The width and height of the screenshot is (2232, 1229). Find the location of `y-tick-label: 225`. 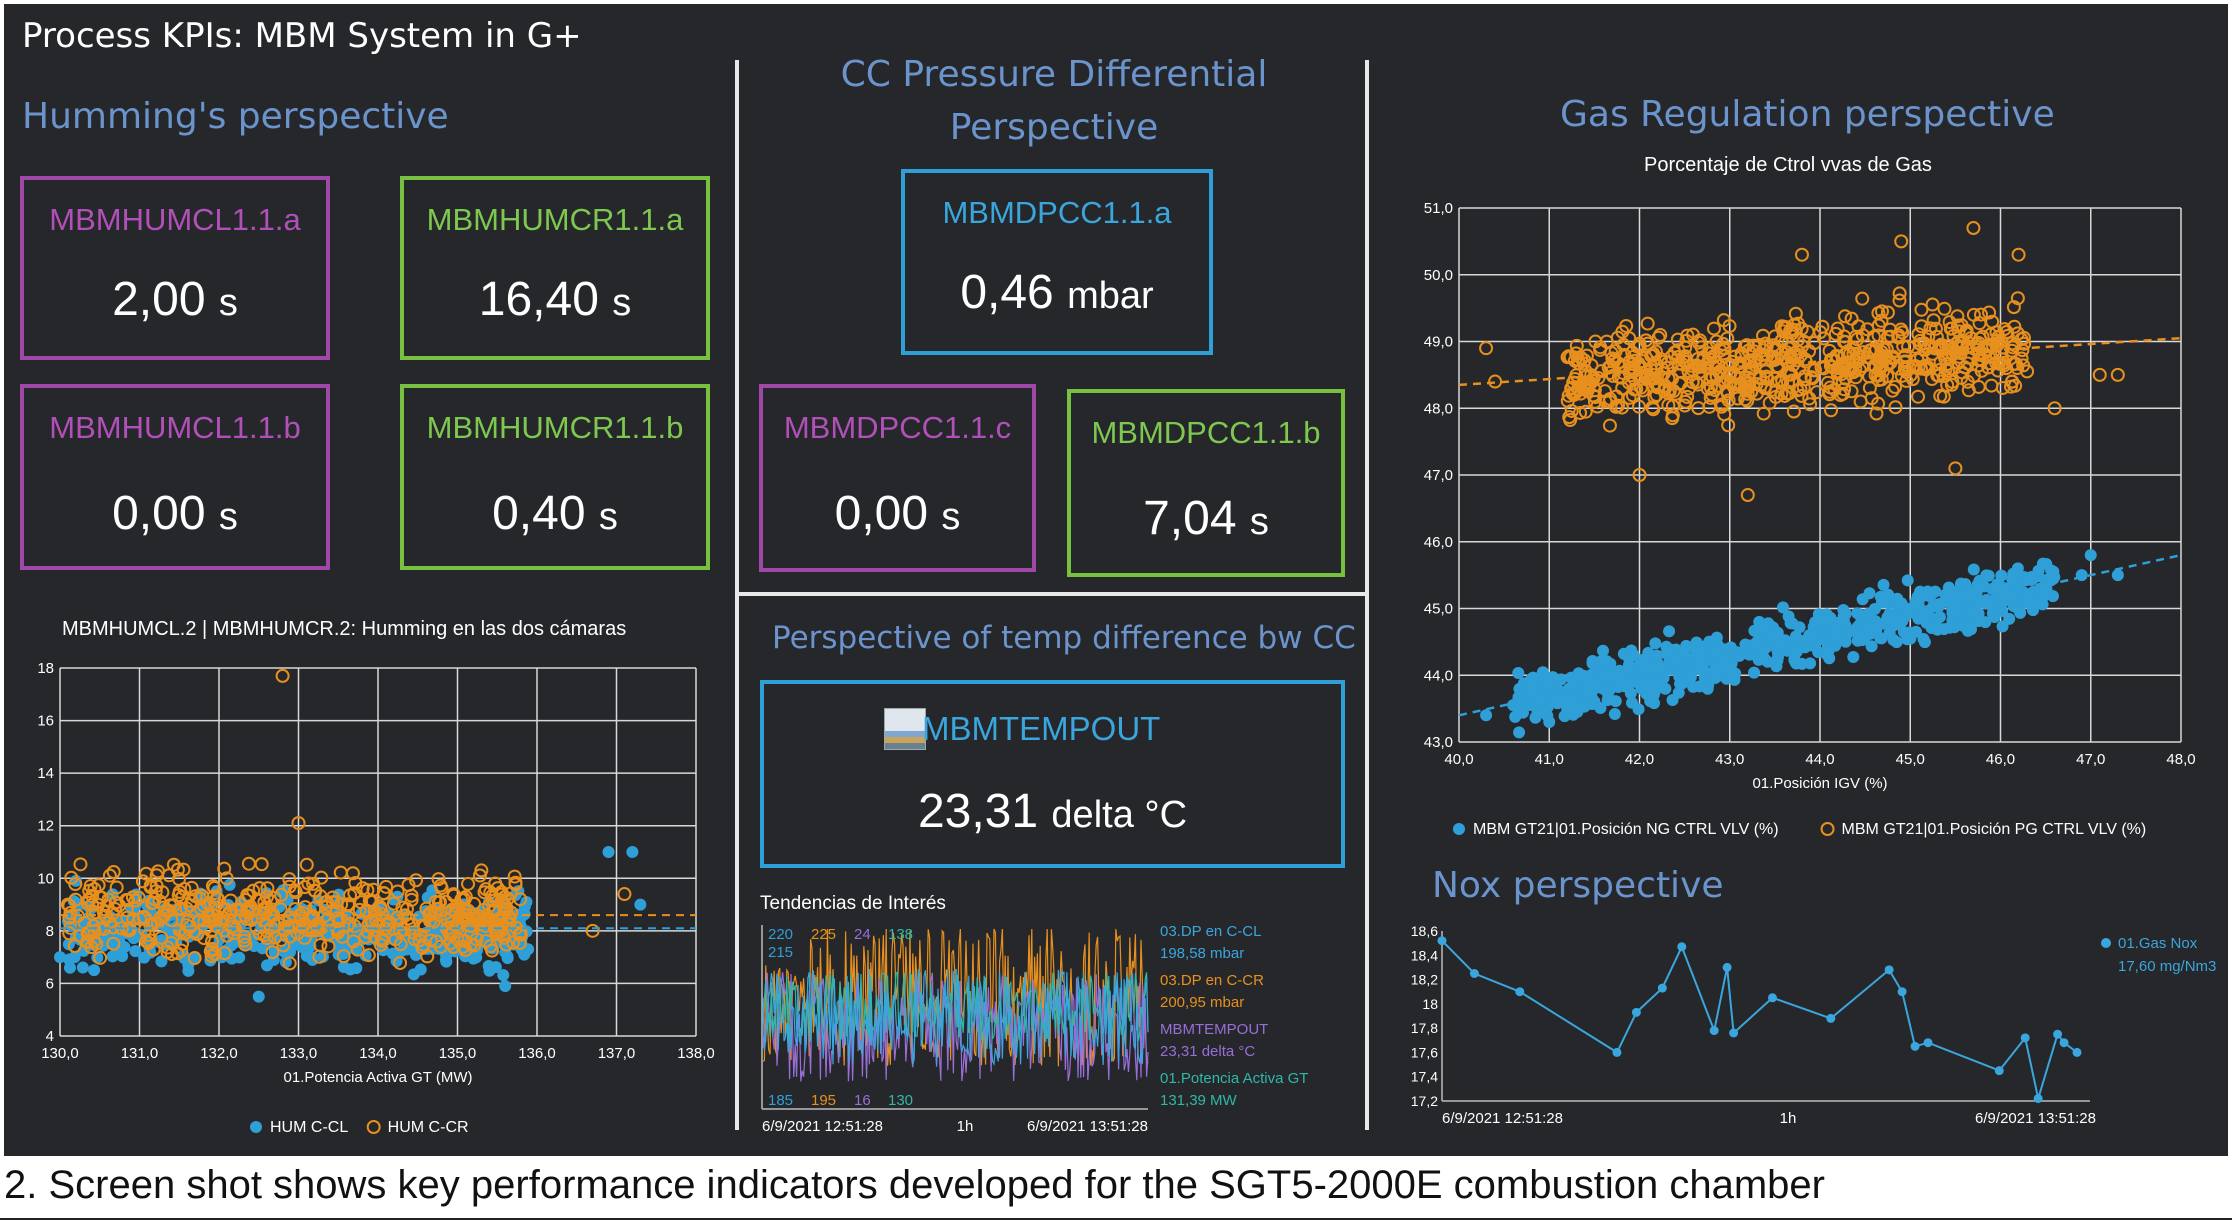

y-tick-label: 225 is located at coordinates (823, 934).